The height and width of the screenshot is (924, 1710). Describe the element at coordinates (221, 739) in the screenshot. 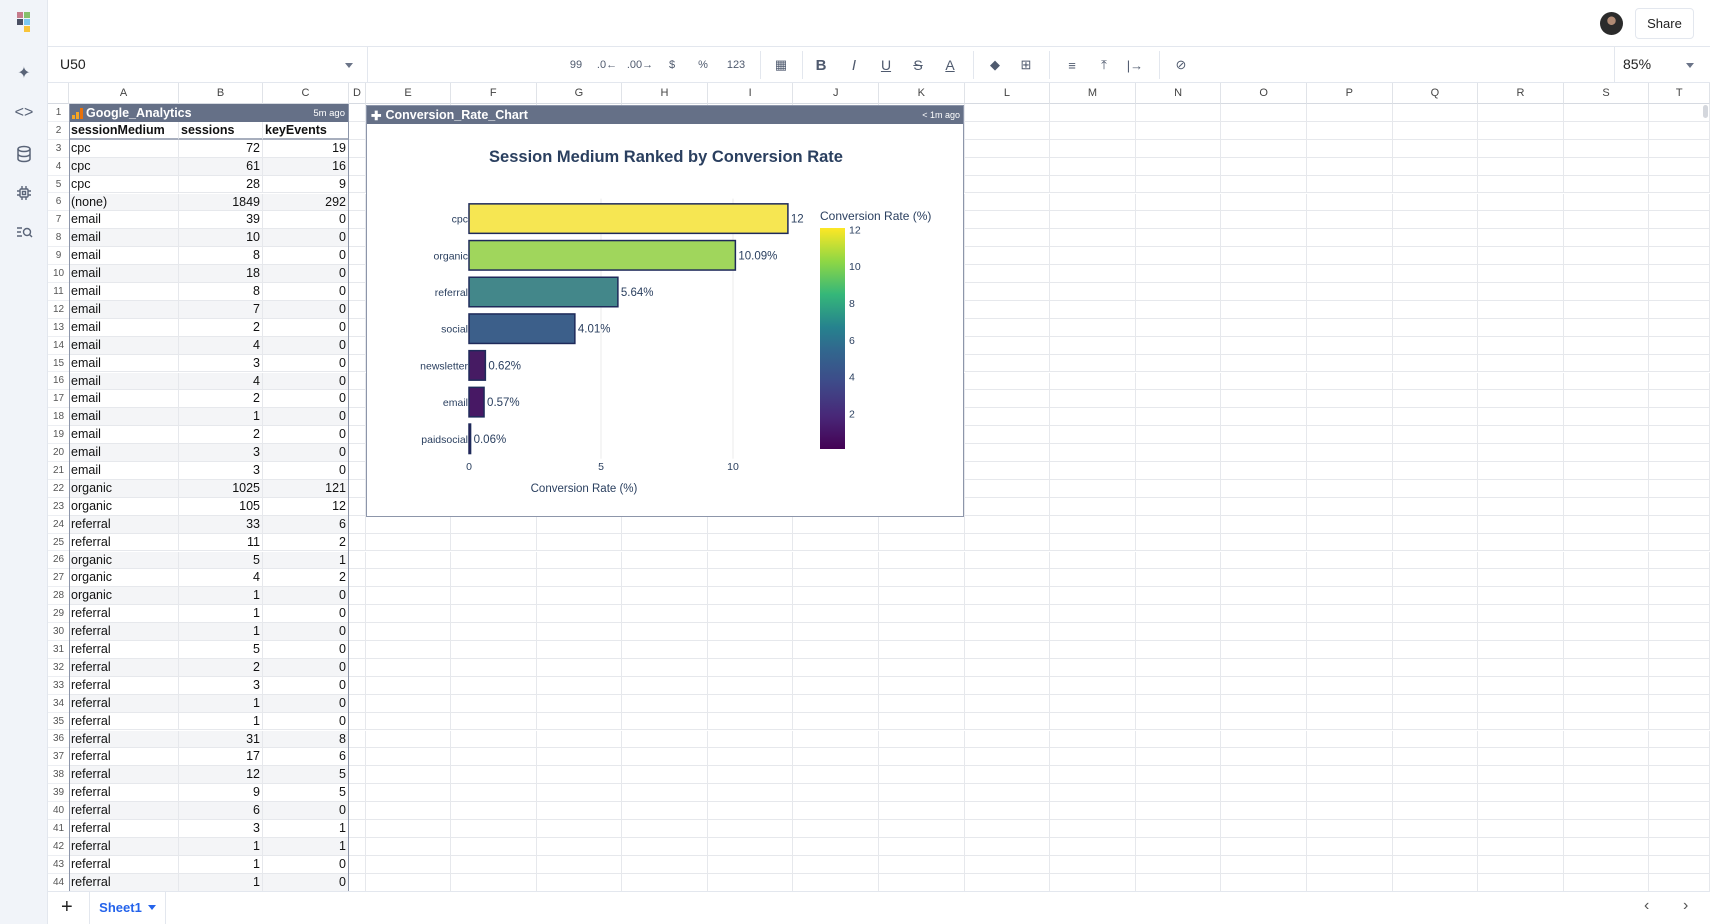

I see `cell-b36: 31` at that location.